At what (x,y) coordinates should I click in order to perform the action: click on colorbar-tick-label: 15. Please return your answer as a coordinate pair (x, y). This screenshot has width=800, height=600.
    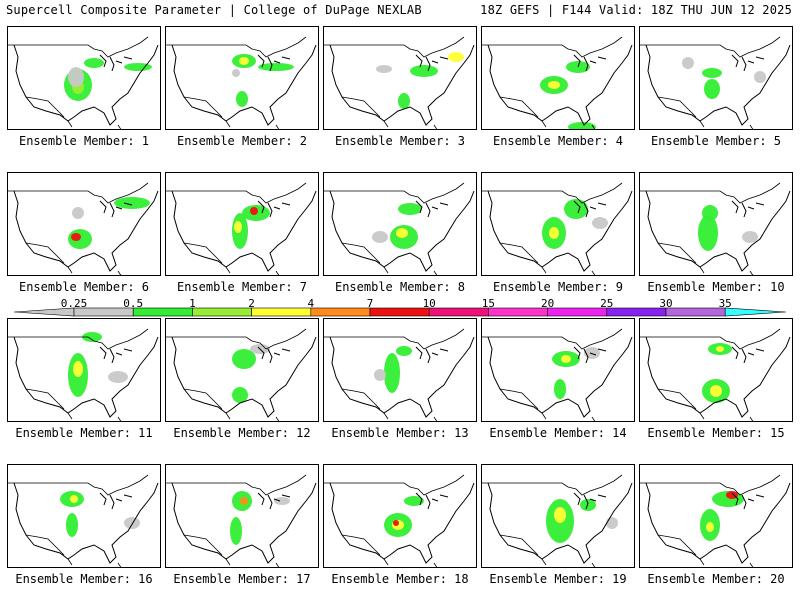
    Looking at the image, I should click on (488, 303).